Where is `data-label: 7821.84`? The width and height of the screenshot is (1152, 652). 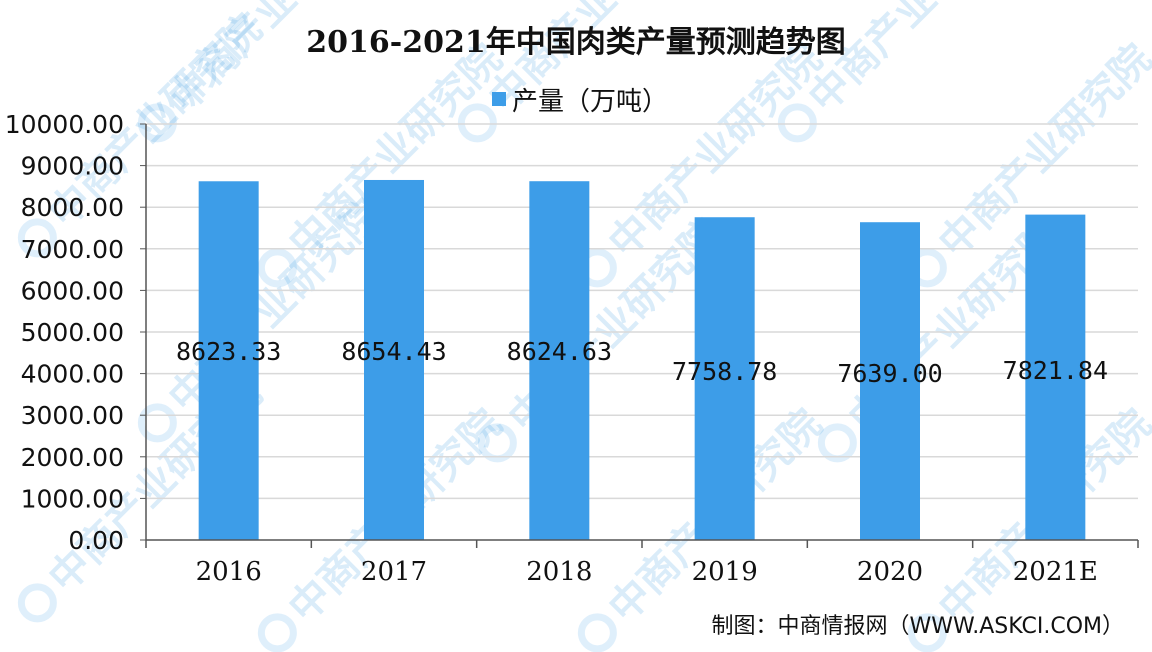 data-label: 7821.84 is located at coordinates (1055, 370).